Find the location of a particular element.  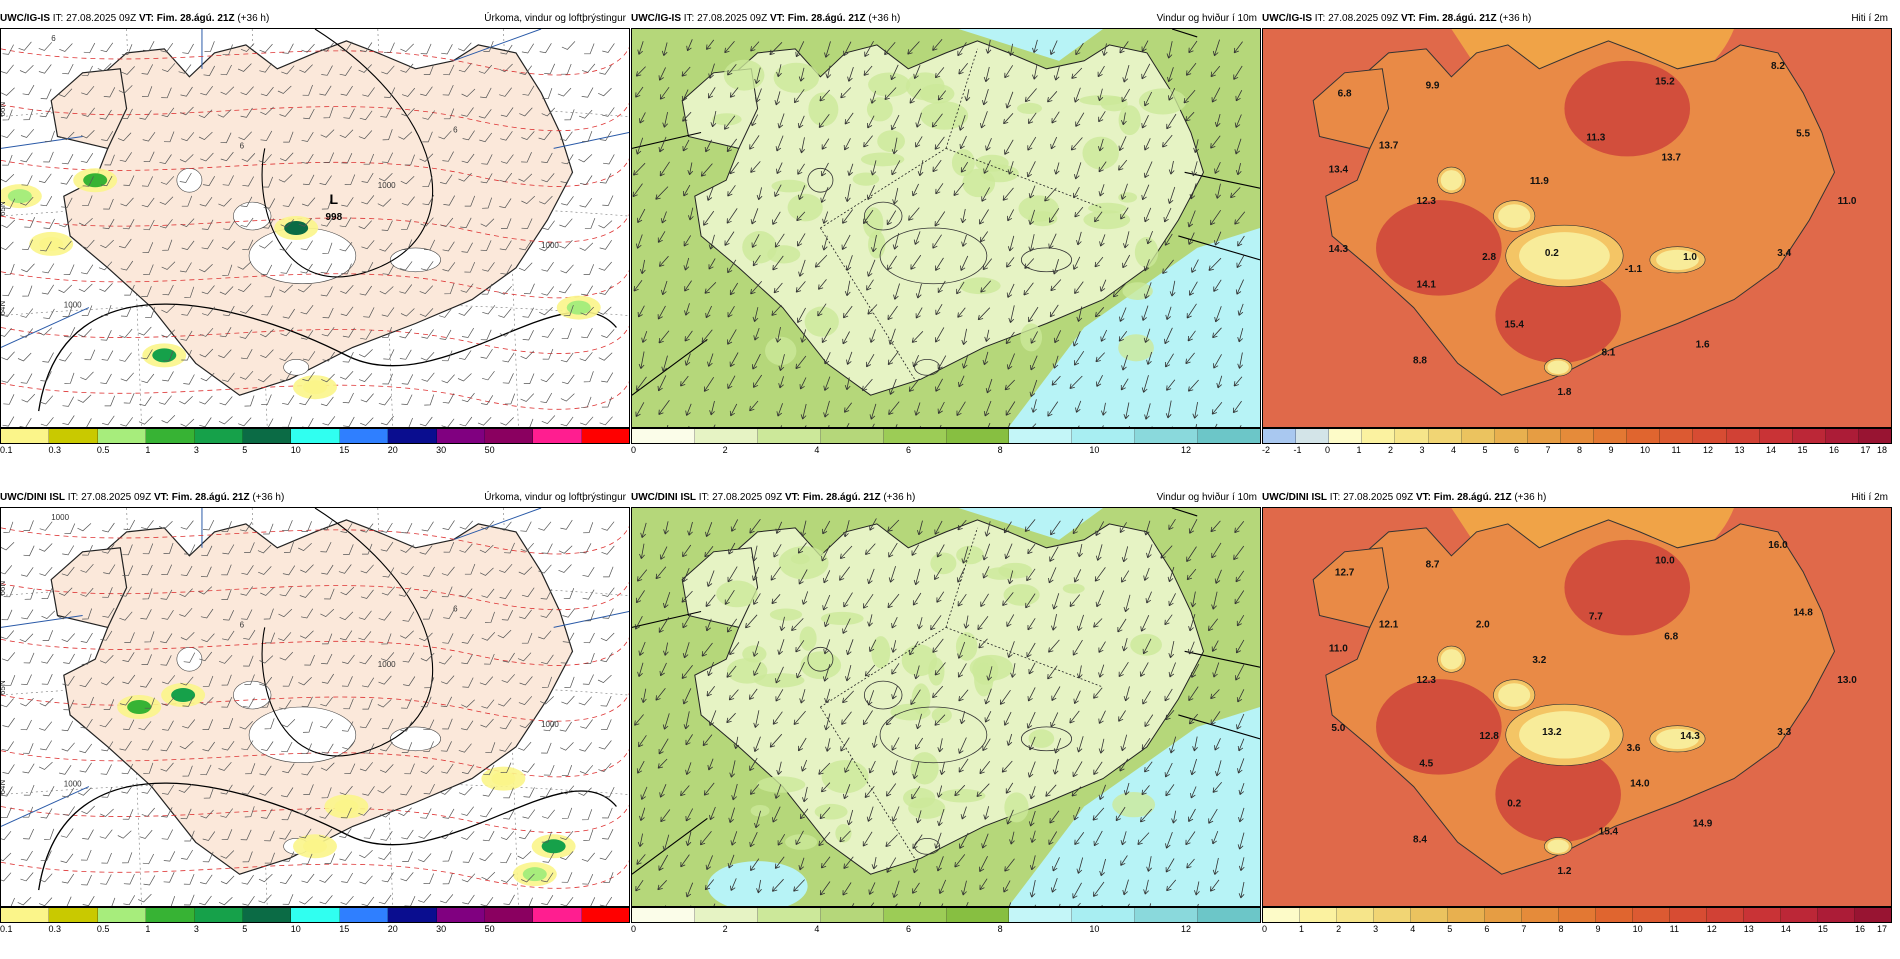

colorbar-tick-label: 4 is located at coordinates (1453, 450).